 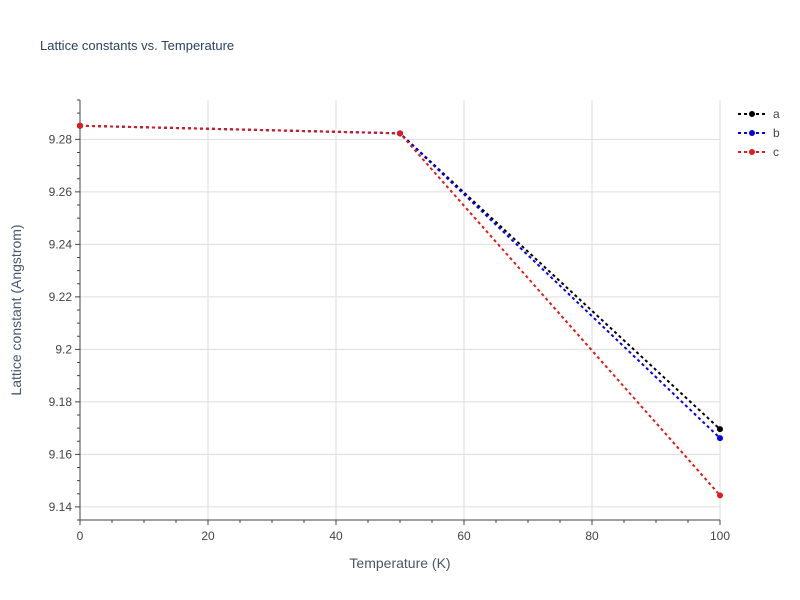 I want to click on data-point-b, so click(x=720, y=438).